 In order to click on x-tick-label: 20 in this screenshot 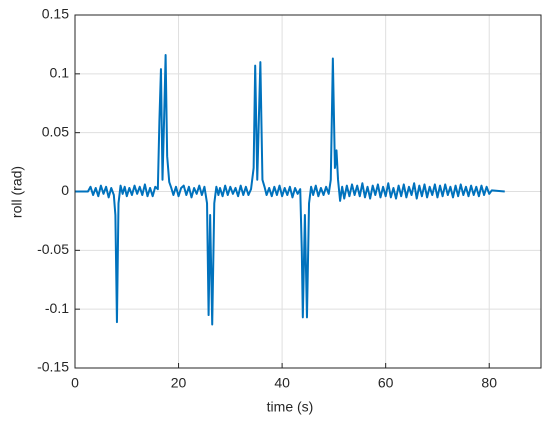, I will do `click(179, 383)`.